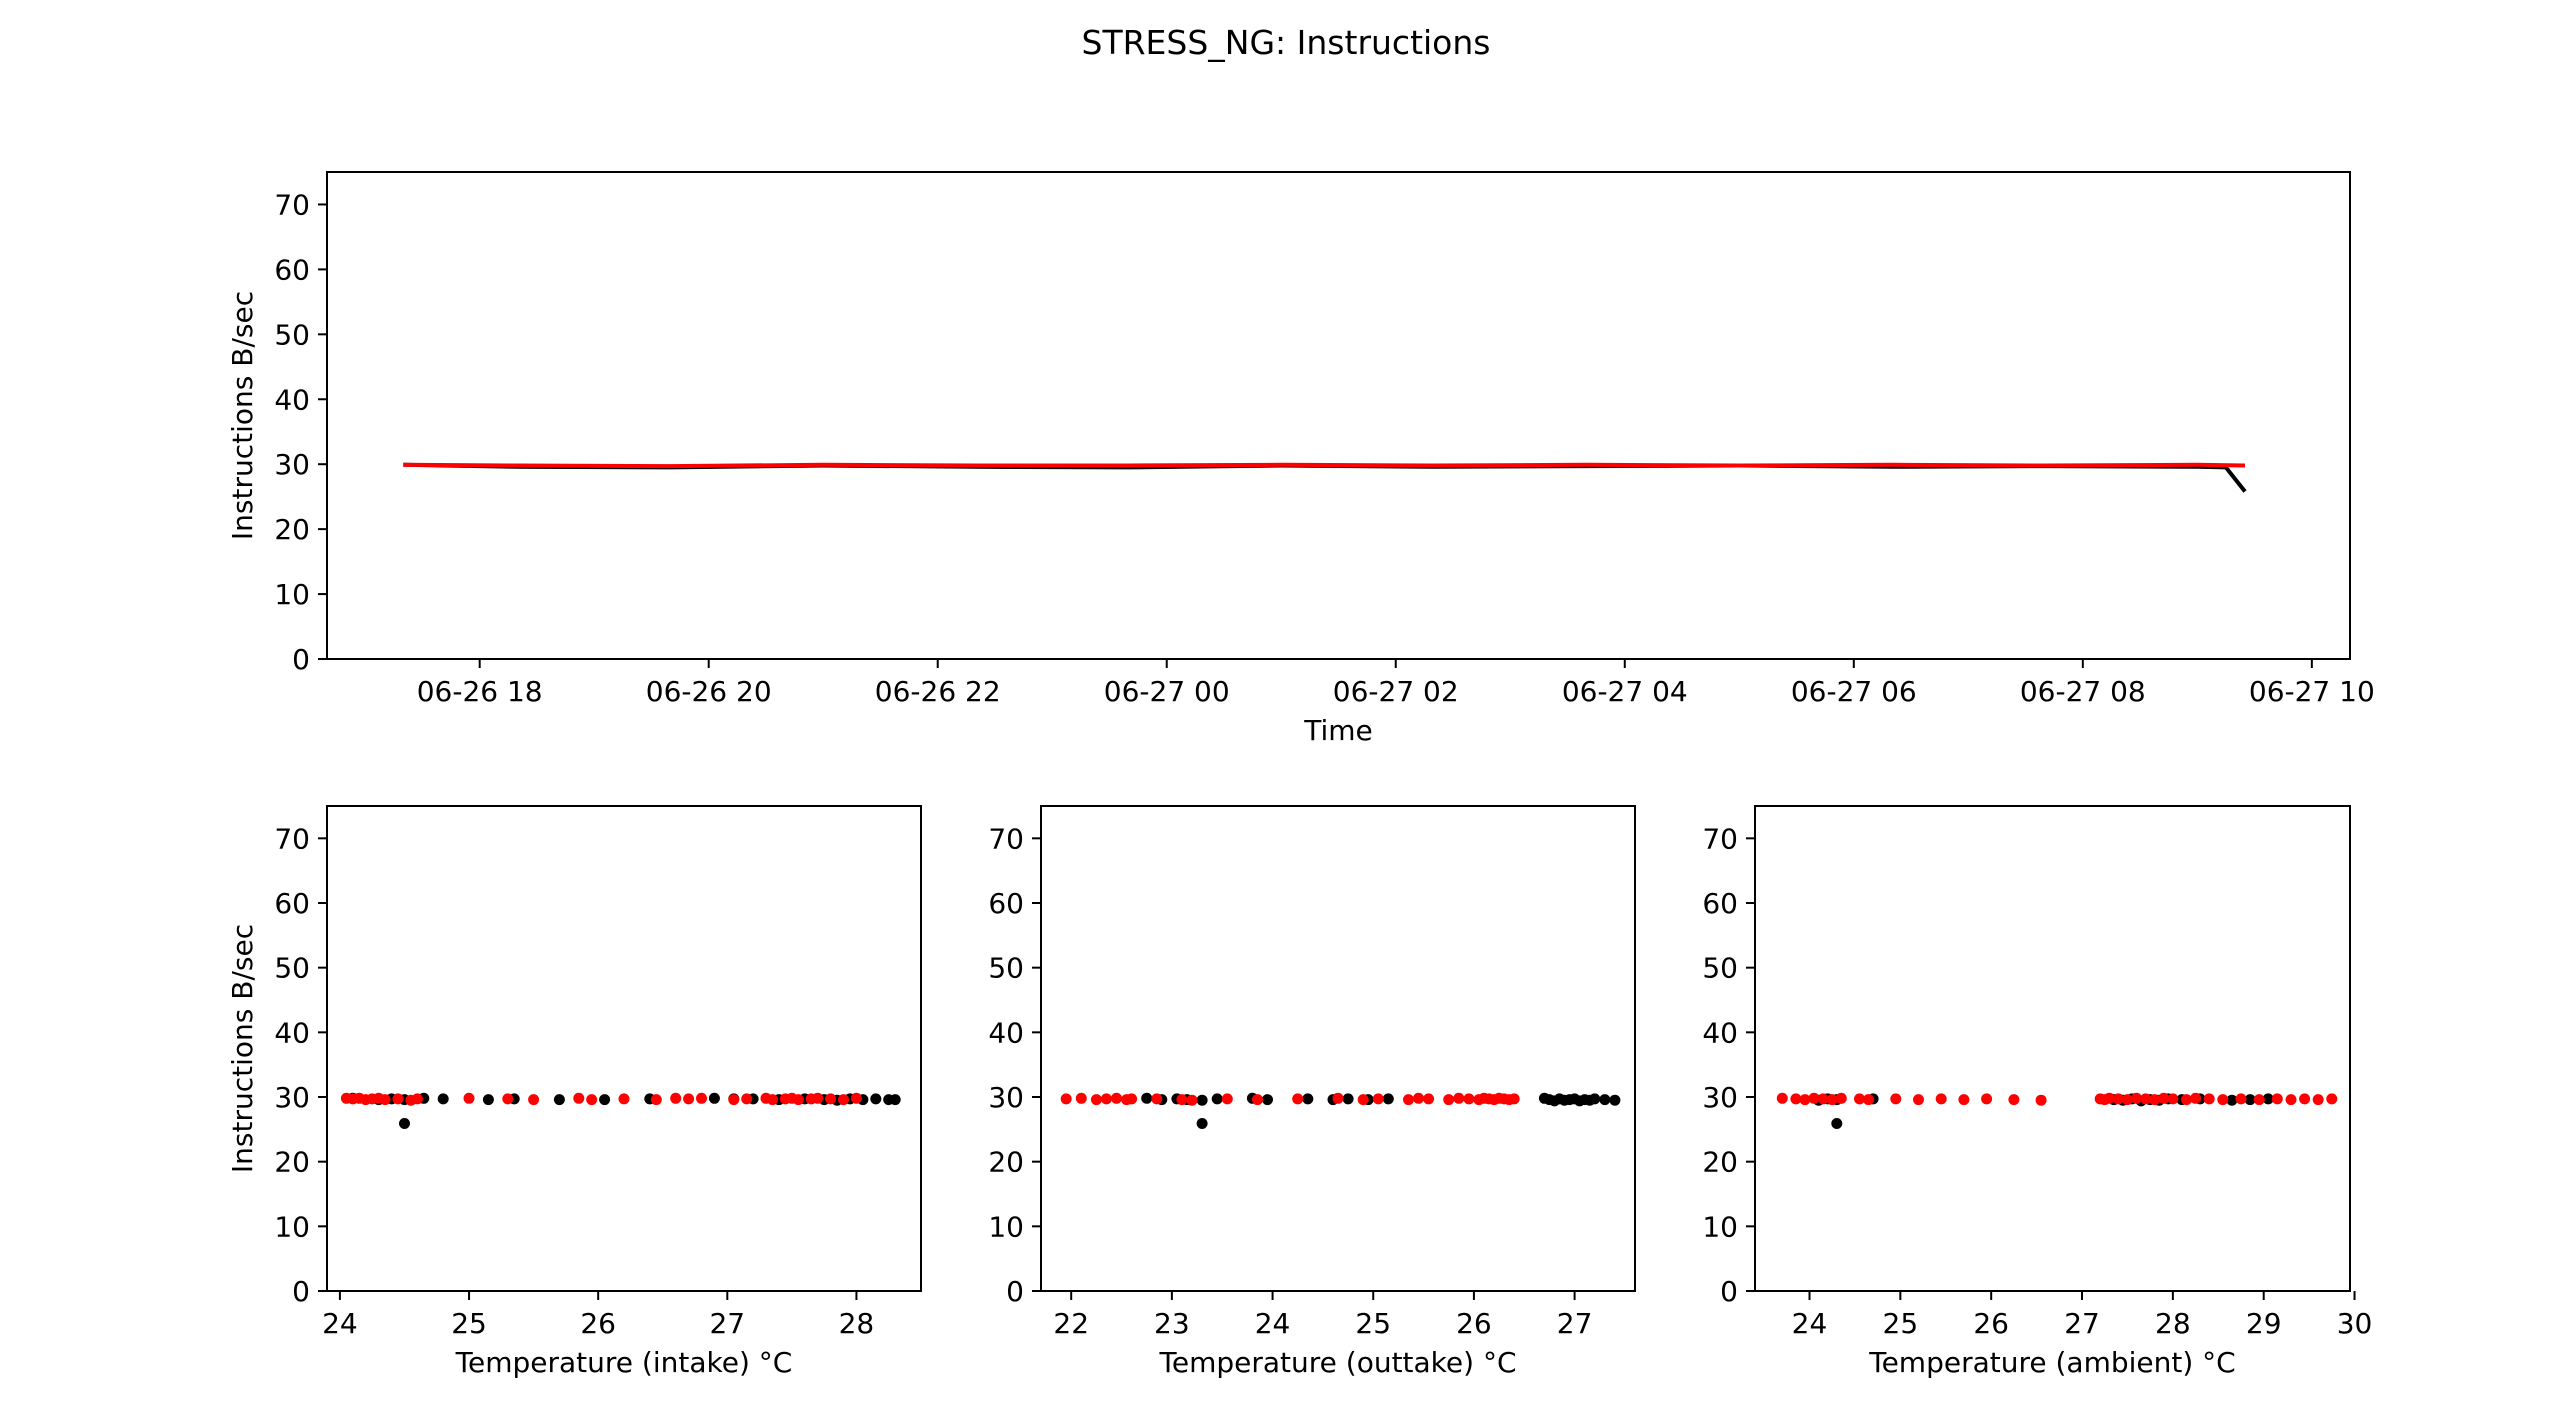 The height and width of the screenshot is (1428, 2572). I want to click on y-tick-label: 70, so click(1720, 838).